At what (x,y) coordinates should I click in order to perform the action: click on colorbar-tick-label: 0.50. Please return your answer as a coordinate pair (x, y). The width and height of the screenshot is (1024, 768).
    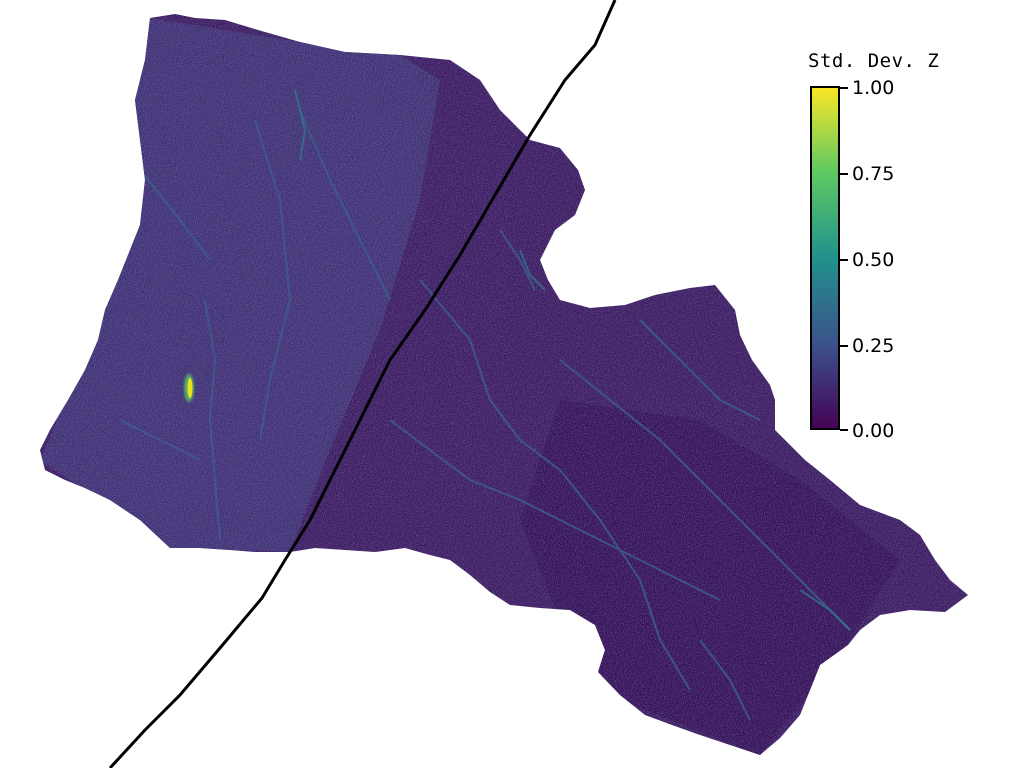
    Looking at the image, I should click on (873, 260).